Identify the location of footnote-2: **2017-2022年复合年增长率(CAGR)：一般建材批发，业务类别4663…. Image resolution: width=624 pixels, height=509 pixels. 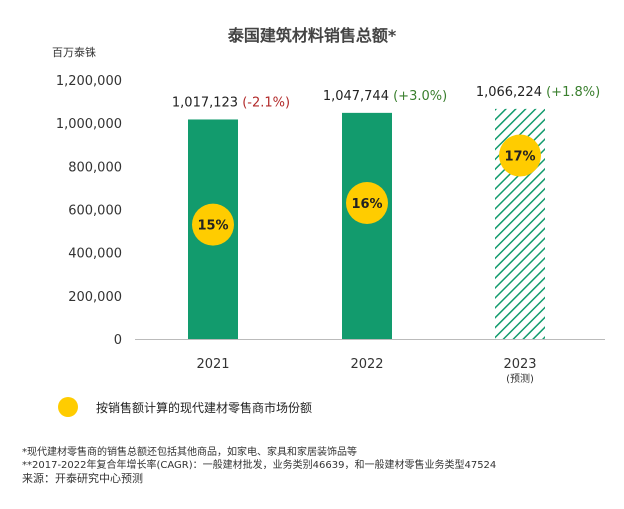
(259, 465).